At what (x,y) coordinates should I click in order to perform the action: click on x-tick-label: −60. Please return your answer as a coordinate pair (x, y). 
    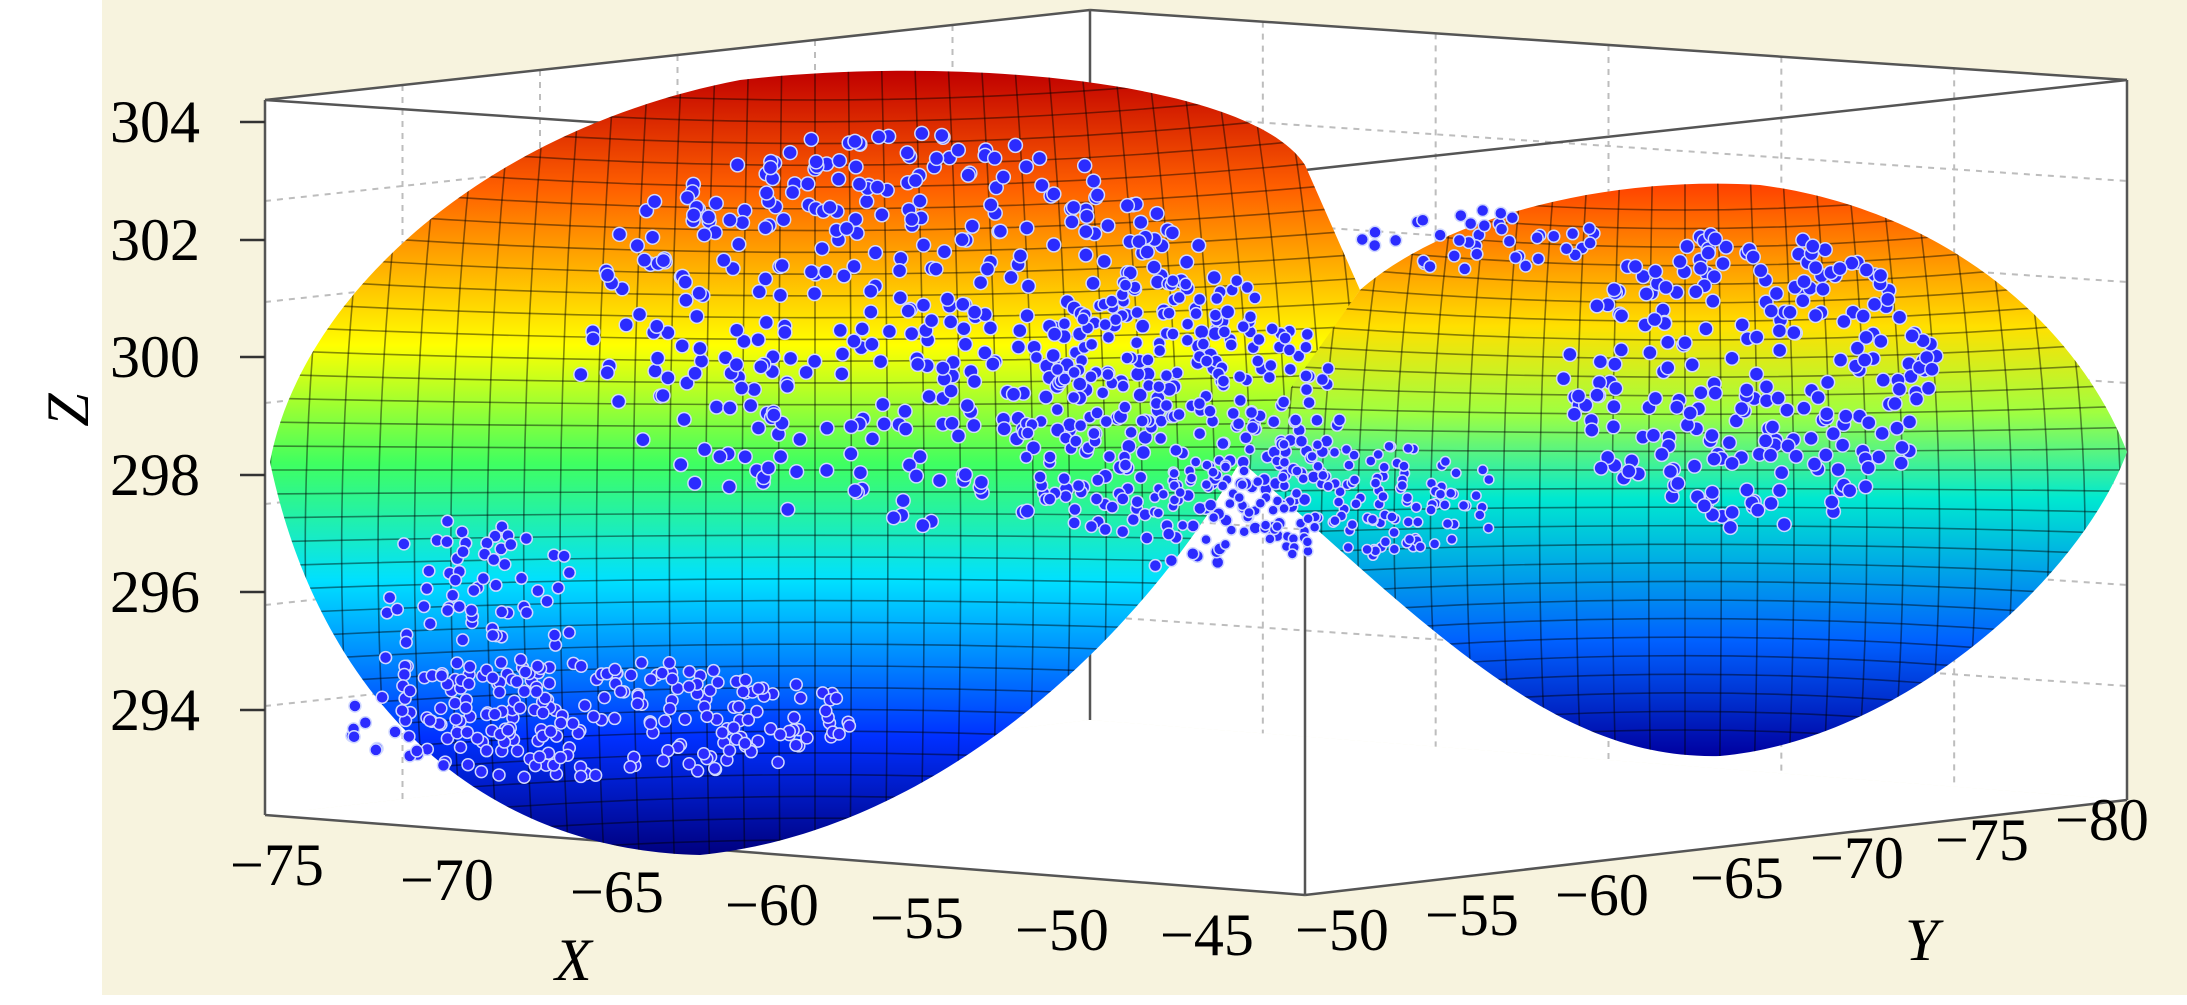
    Looking at the image, I should click on (772, 905).